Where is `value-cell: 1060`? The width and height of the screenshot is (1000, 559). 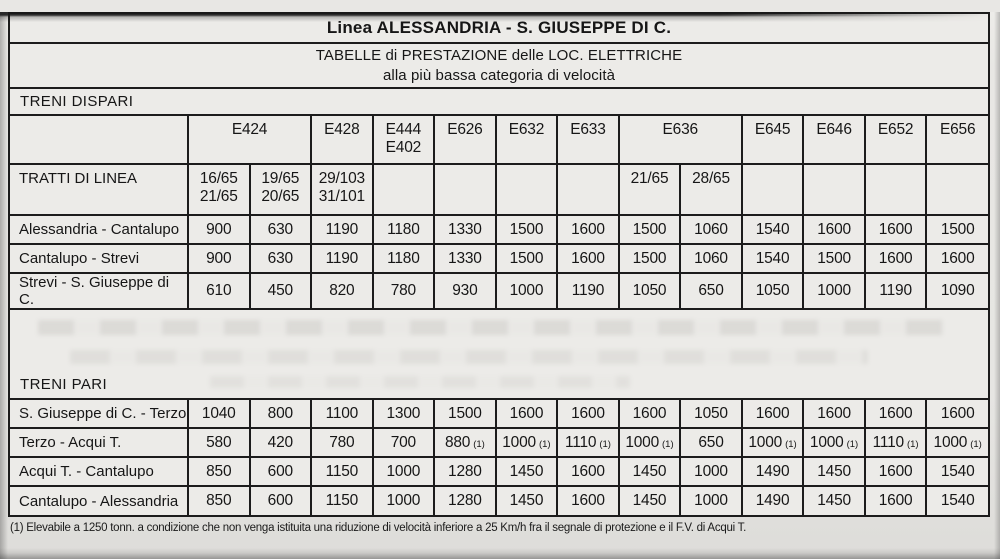 value-cell: 1060 is located at coordinates (711, 258).